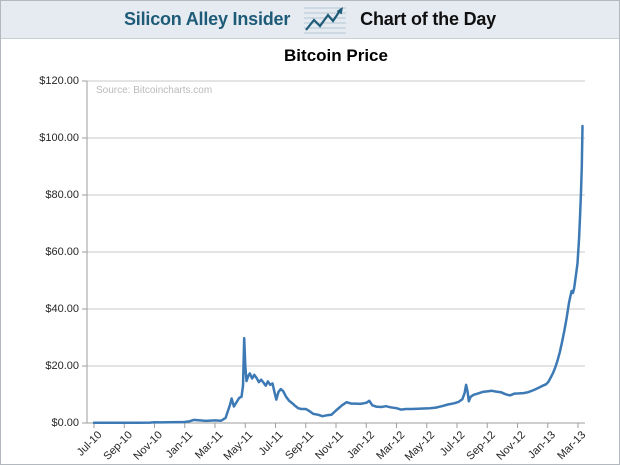  Describe the element at coordinates (62, 252) in the screenshot. I see `y-axis-label: $60.00` at that location.